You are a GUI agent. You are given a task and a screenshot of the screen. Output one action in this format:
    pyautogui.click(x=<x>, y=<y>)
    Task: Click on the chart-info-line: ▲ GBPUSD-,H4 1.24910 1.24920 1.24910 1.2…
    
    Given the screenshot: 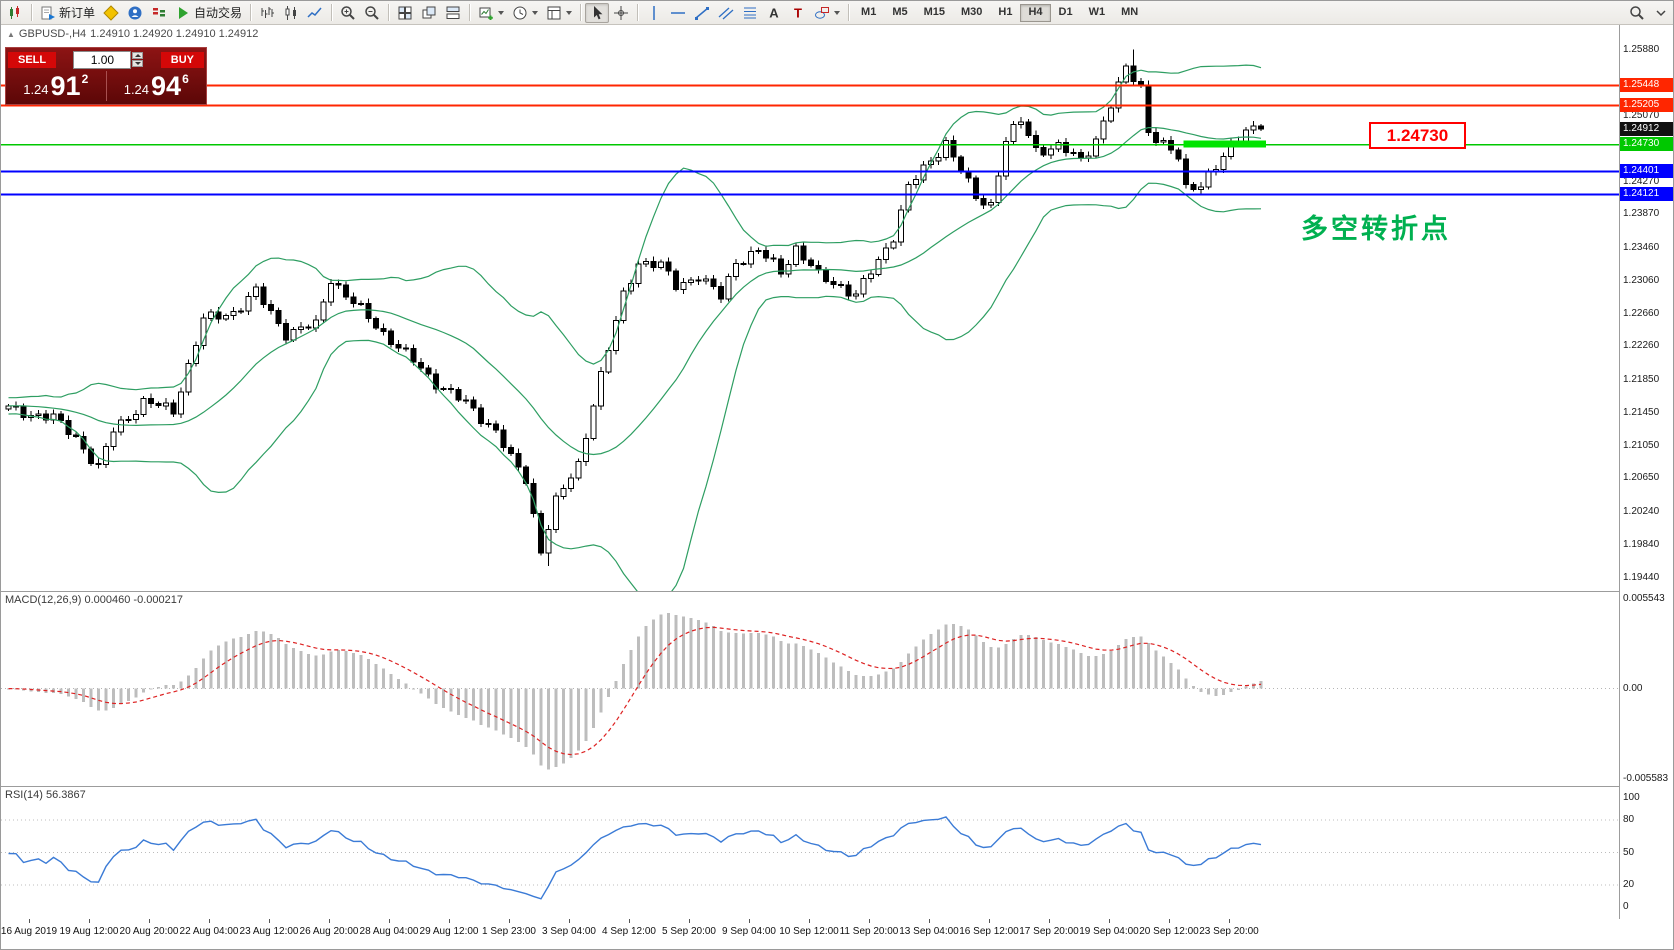 What is the action you would take?
    pyautogui.click(x=132, y=34)
    